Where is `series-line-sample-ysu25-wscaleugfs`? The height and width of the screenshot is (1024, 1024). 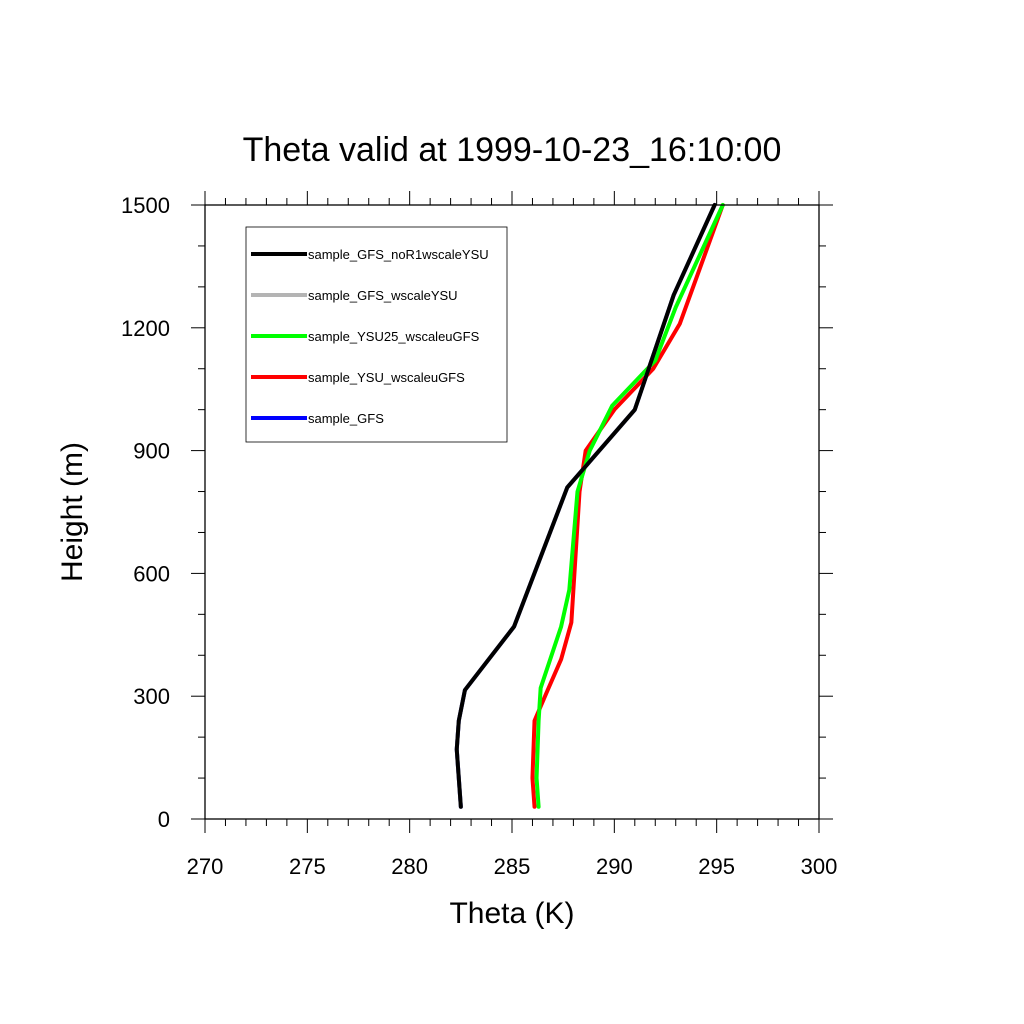
series-line-sample-ysu25-wscaleugfs is located at coordinates (629, 506).